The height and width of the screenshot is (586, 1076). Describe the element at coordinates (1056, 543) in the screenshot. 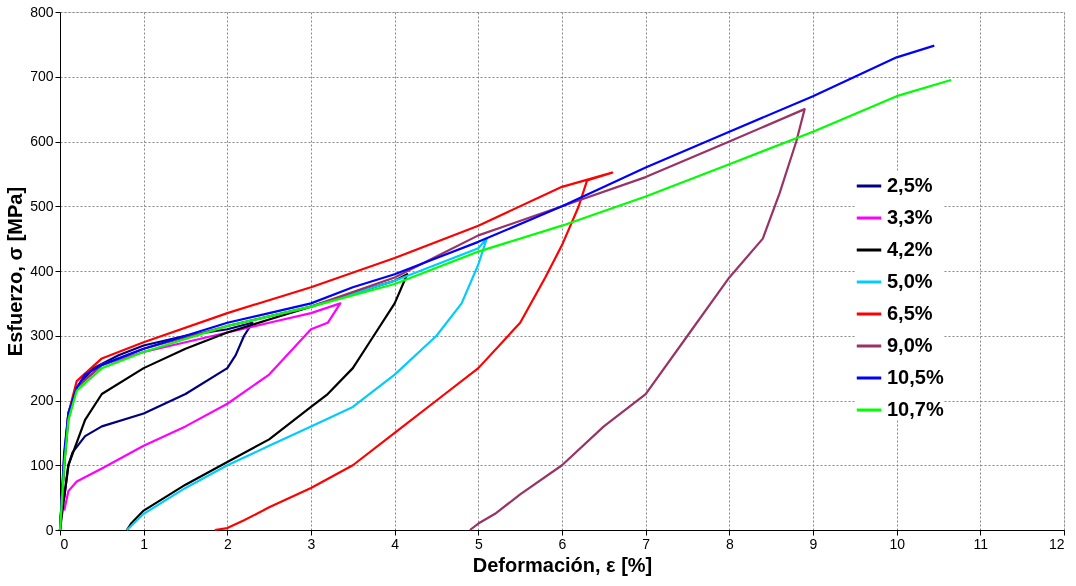

I see `x-tick-label: 12` at that location.